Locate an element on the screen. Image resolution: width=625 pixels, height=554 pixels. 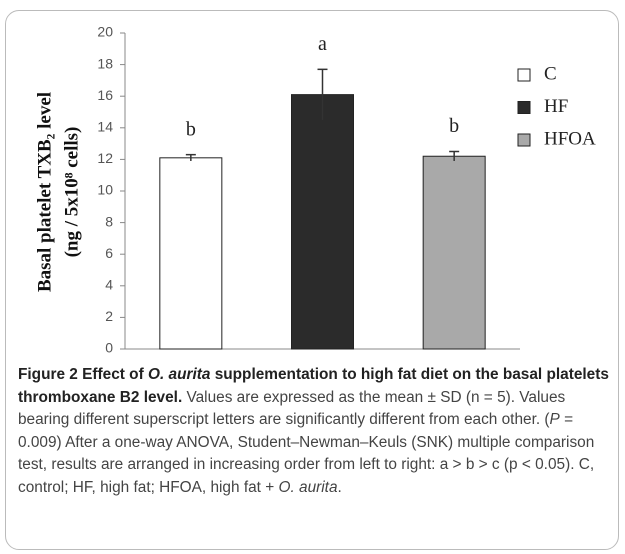
caption-text: P is located at coordinates (554, 419).